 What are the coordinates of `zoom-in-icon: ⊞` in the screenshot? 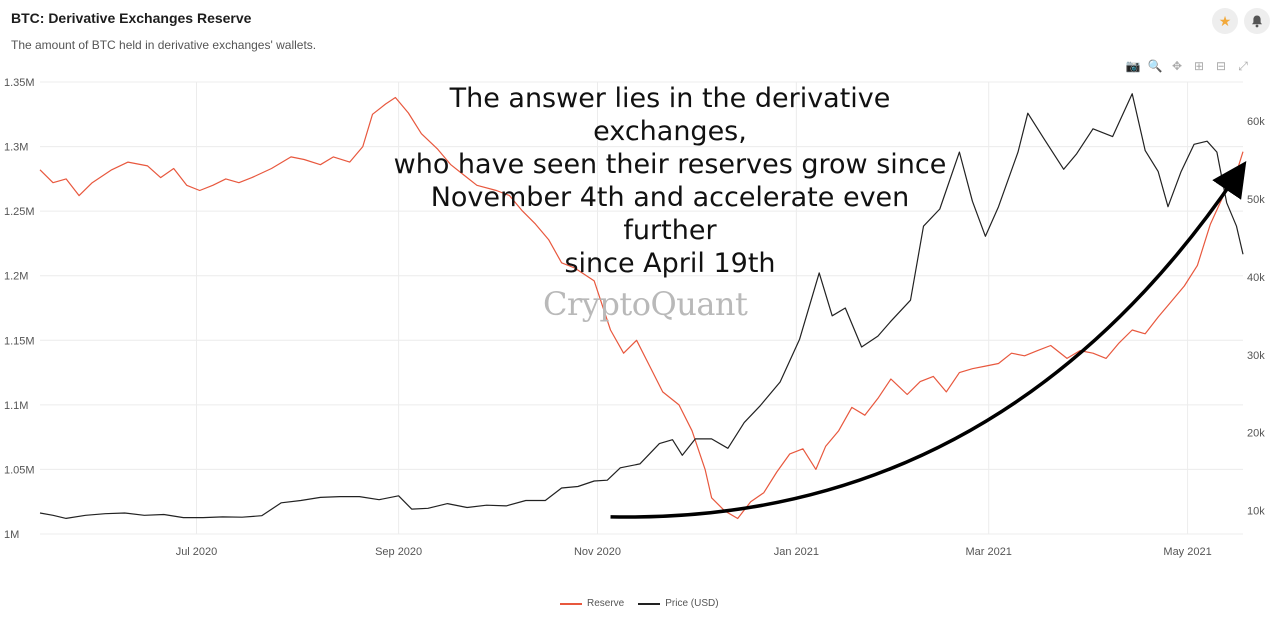 It's located at (1199, 66).